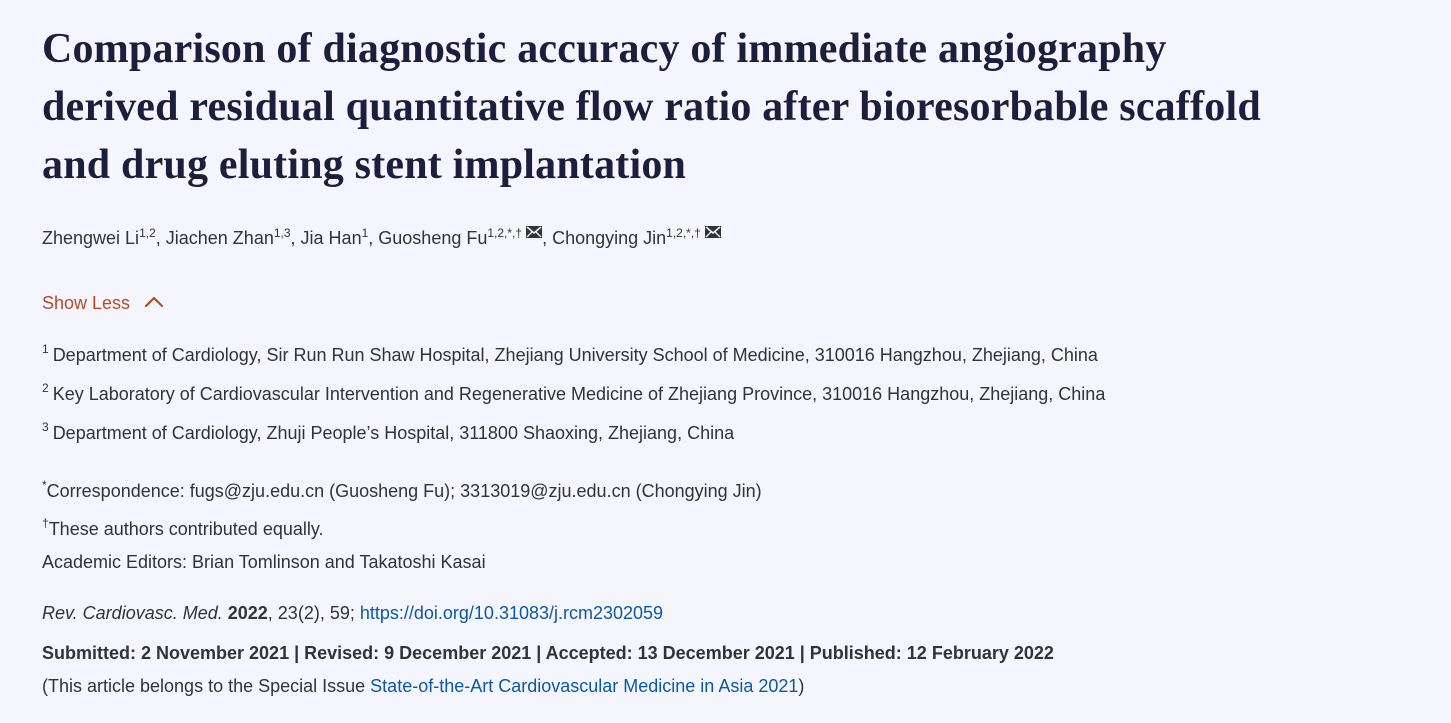 The image size is (1451, 723). I want to click on doi-link: https://doi.org/10.31083/j.rcm2302059, so click(511, 613).